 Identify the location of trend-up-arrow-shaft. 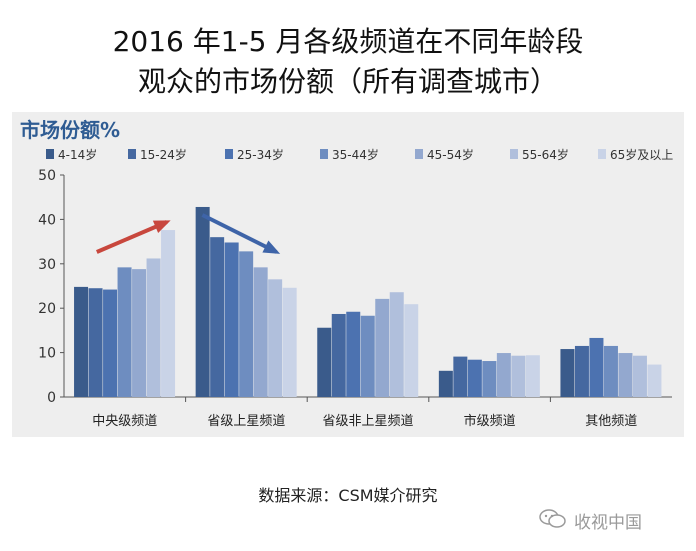
(132, 237).